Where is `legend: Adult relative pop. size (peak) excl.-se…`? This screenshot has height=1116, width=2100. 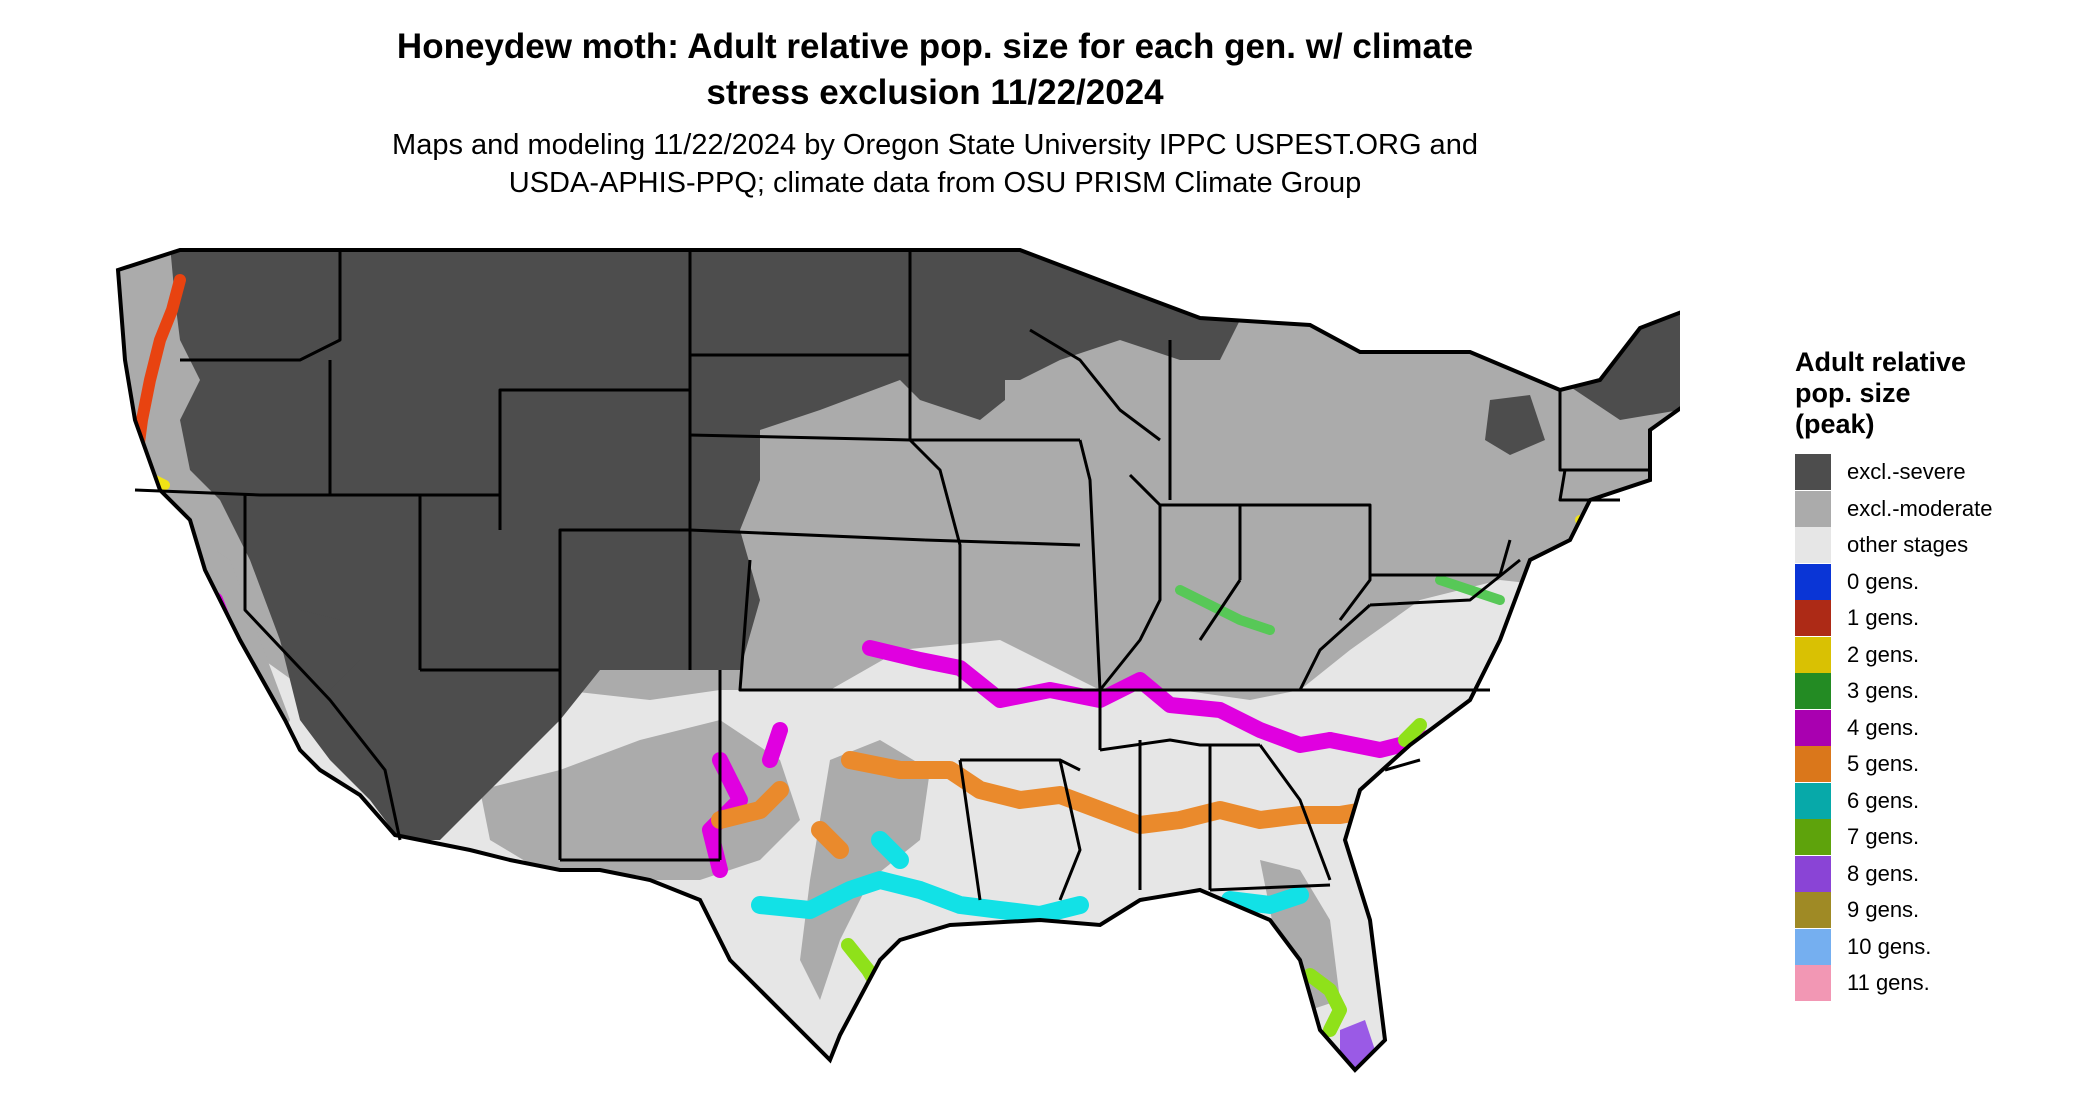
legend: Adult relative pop. size (peak) excl.-se… is located at coordinates (1940, 674).